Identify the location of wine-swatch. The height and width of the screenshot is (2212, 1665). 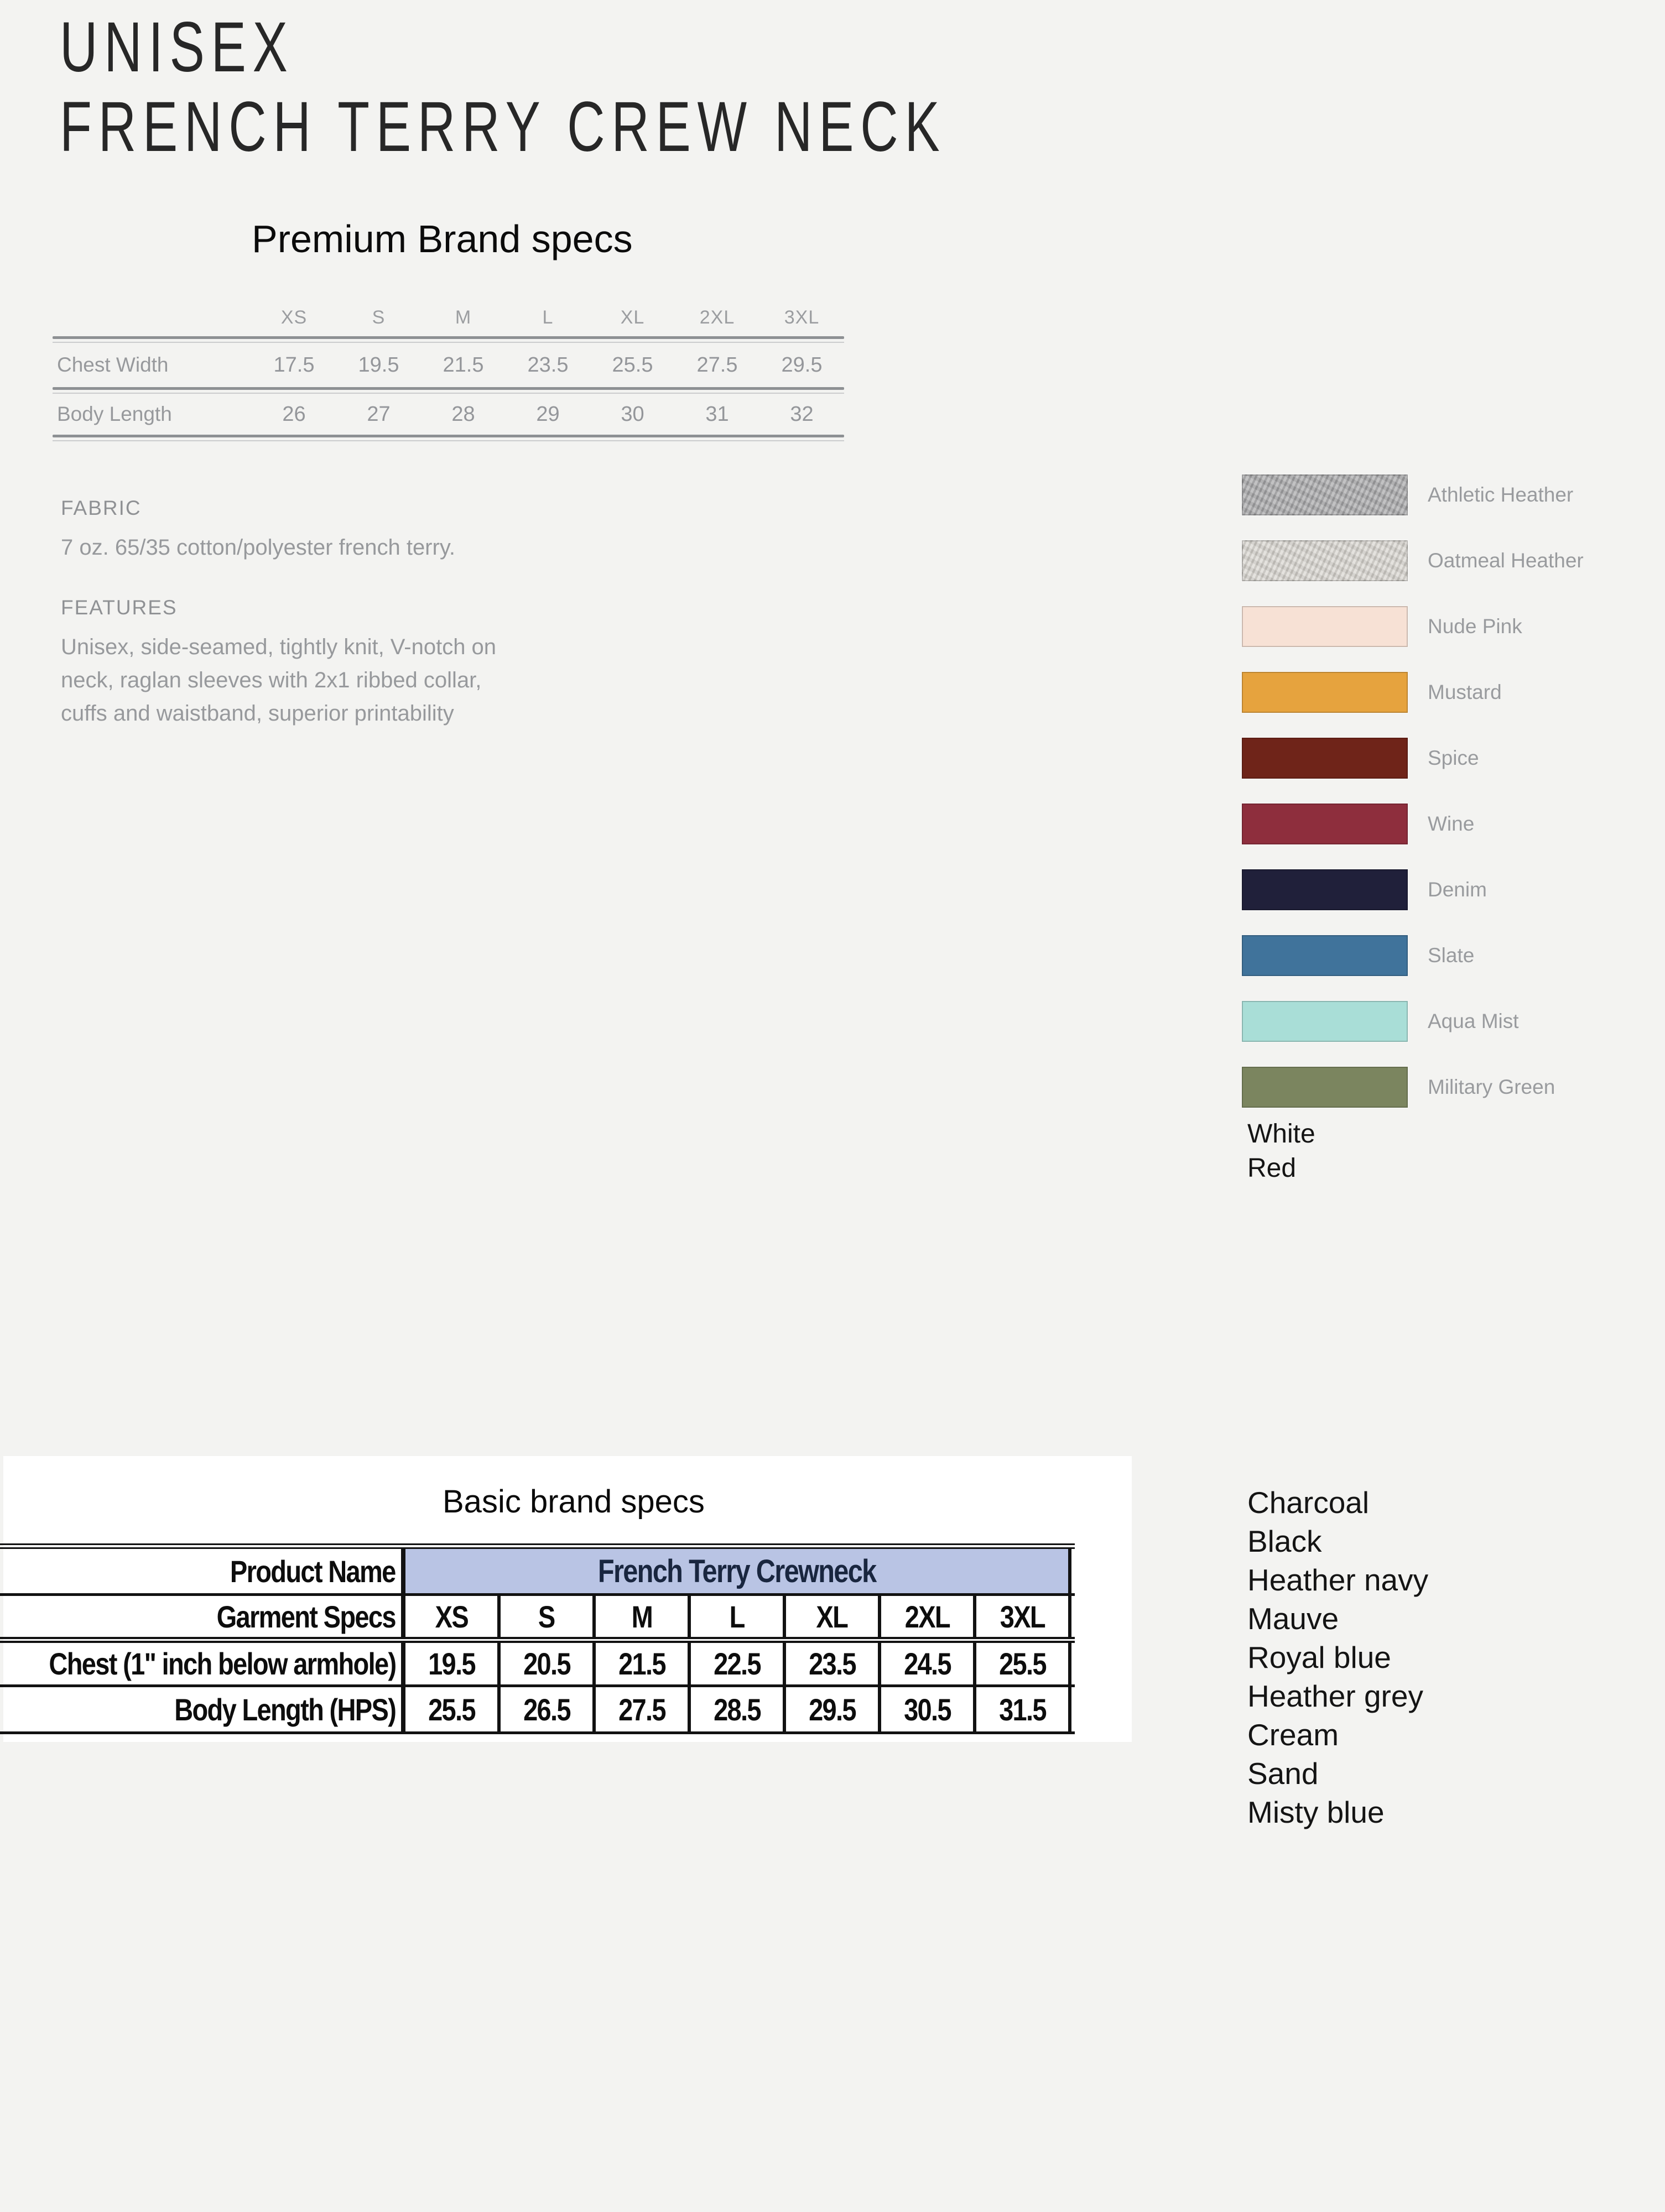
(1325, 824).